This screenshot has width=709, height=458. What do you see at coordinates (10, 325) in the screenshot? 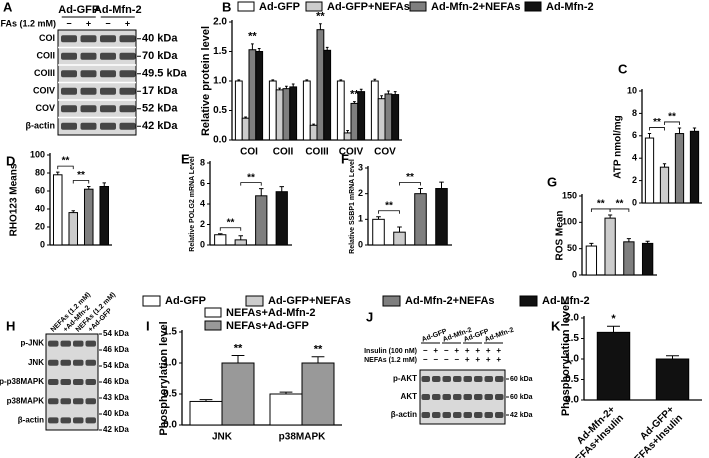
I see `panel-label: H` at bounding box center [10, 325].